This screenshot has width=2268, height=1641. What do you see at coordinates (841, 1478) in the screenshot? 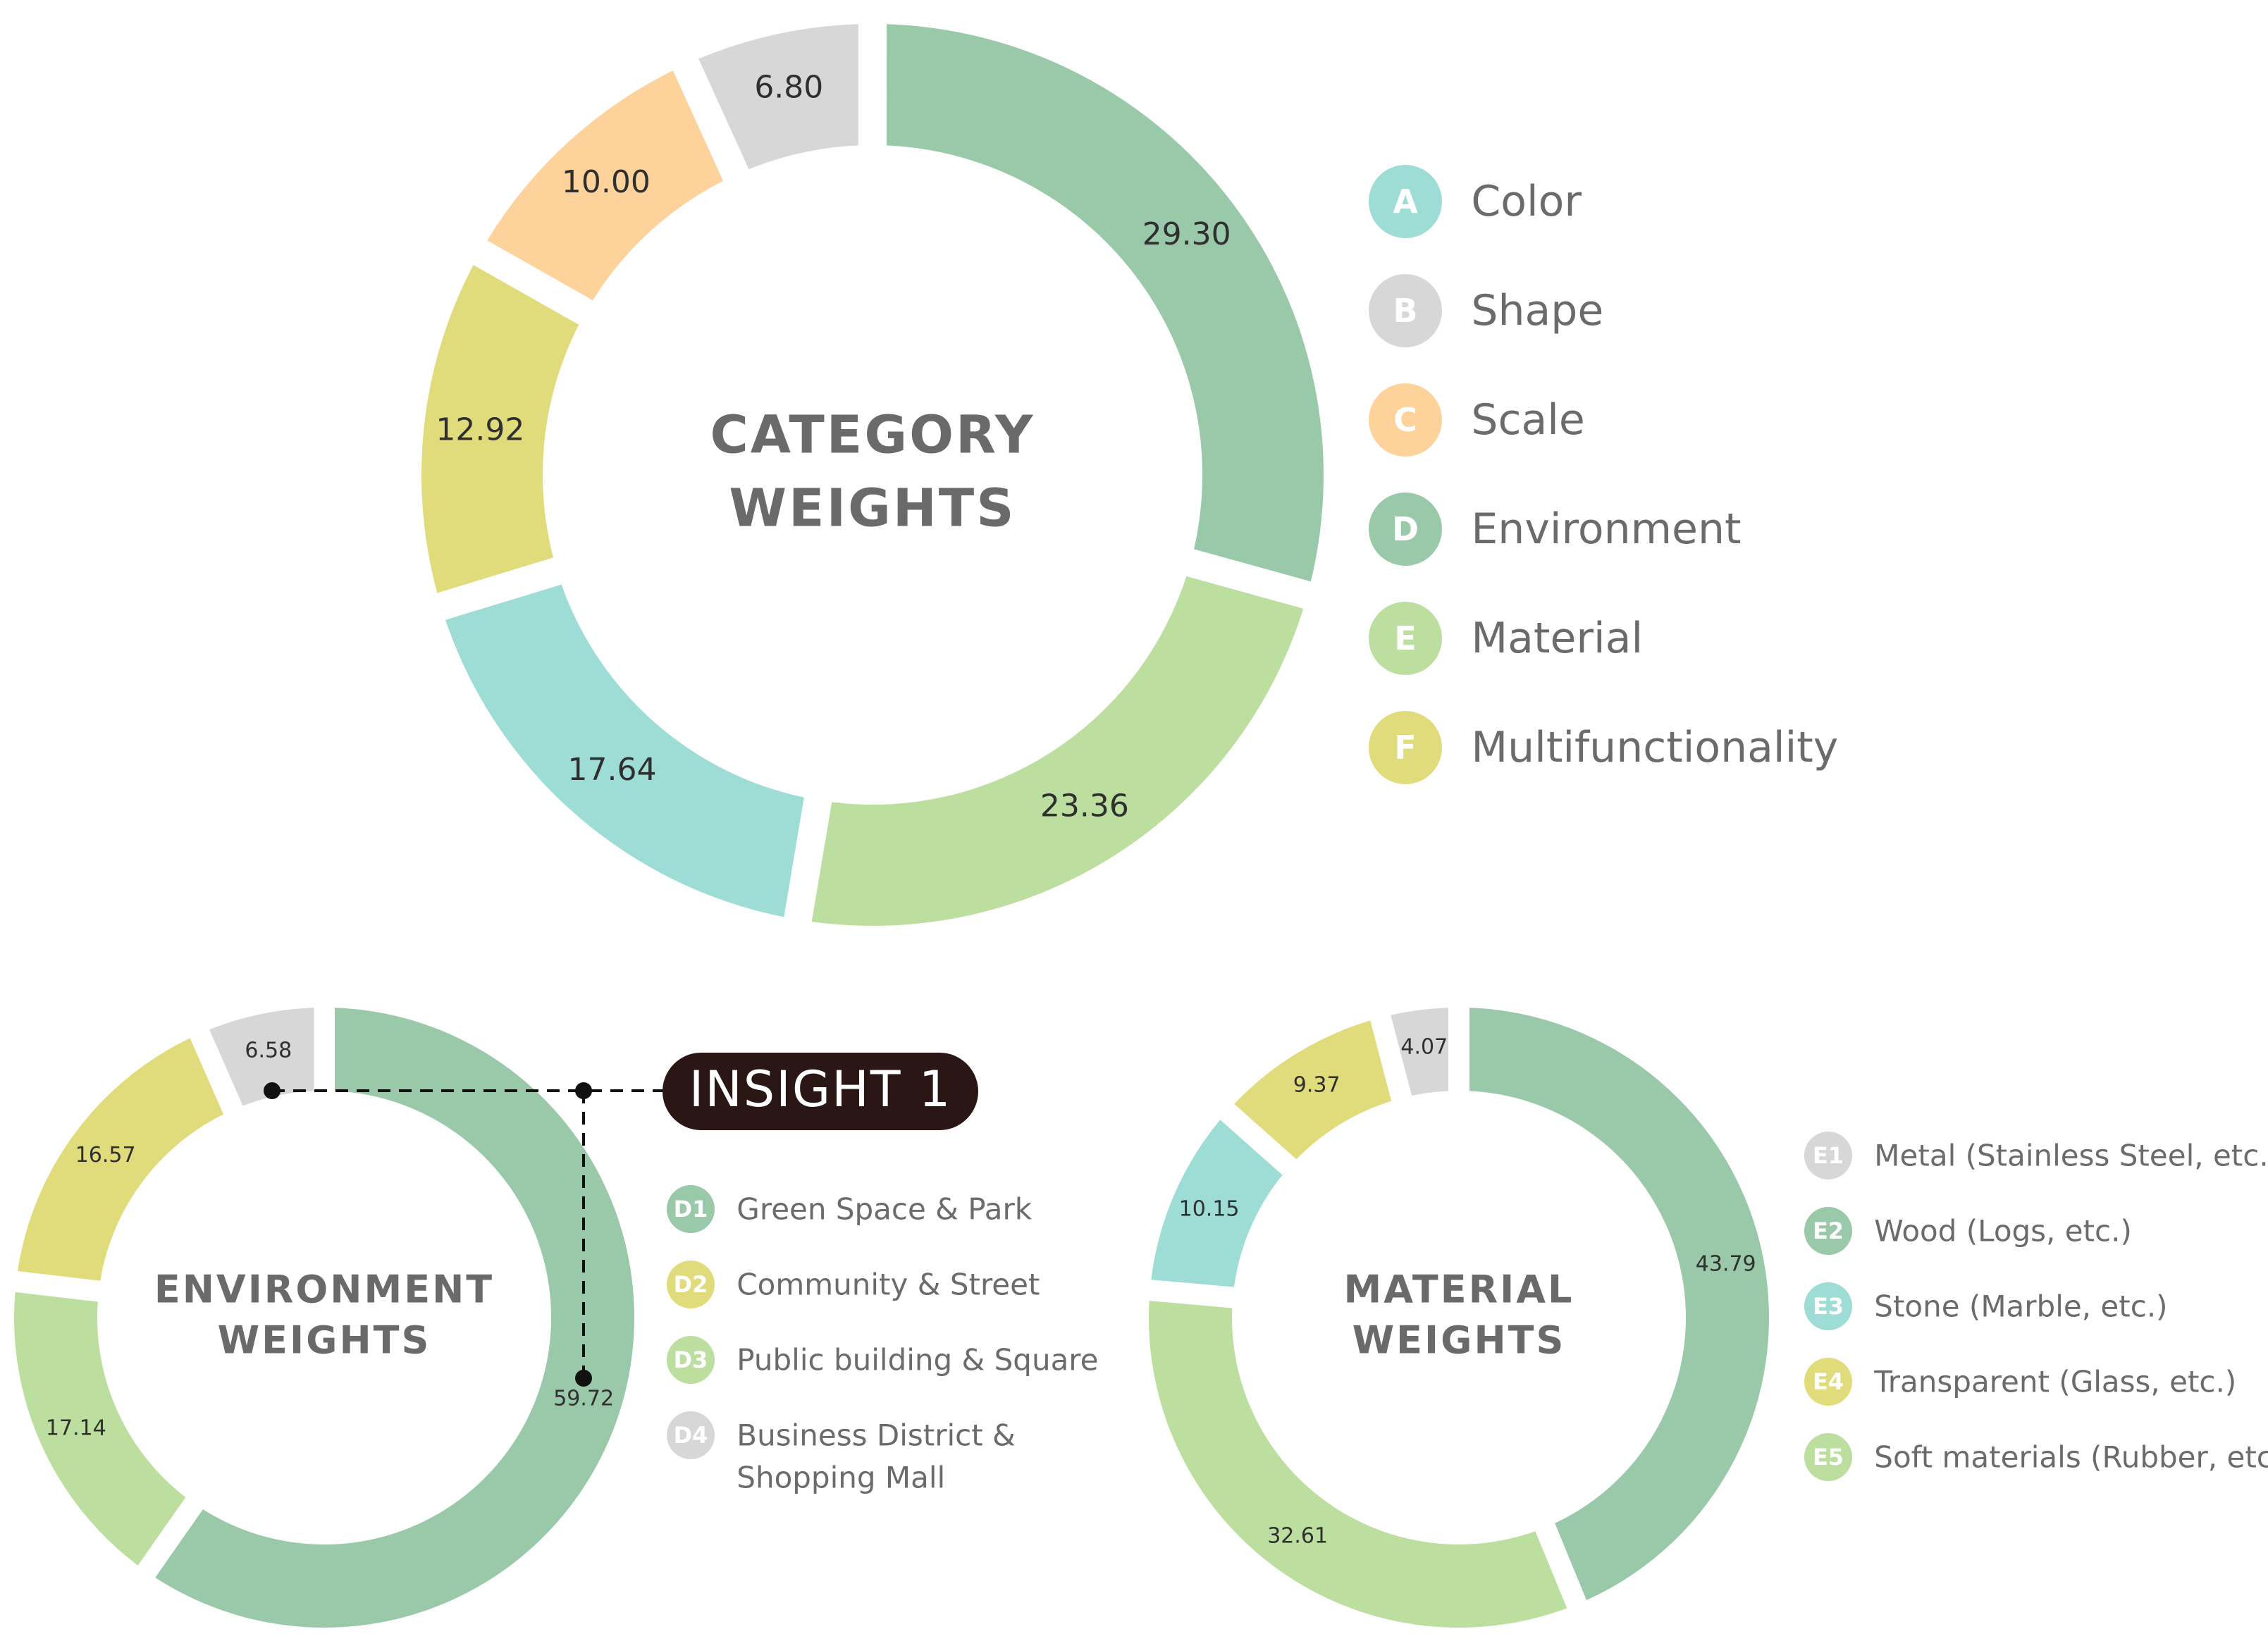
I see `legend-label: Shopping Mall` at bounding box center [841, 1478].